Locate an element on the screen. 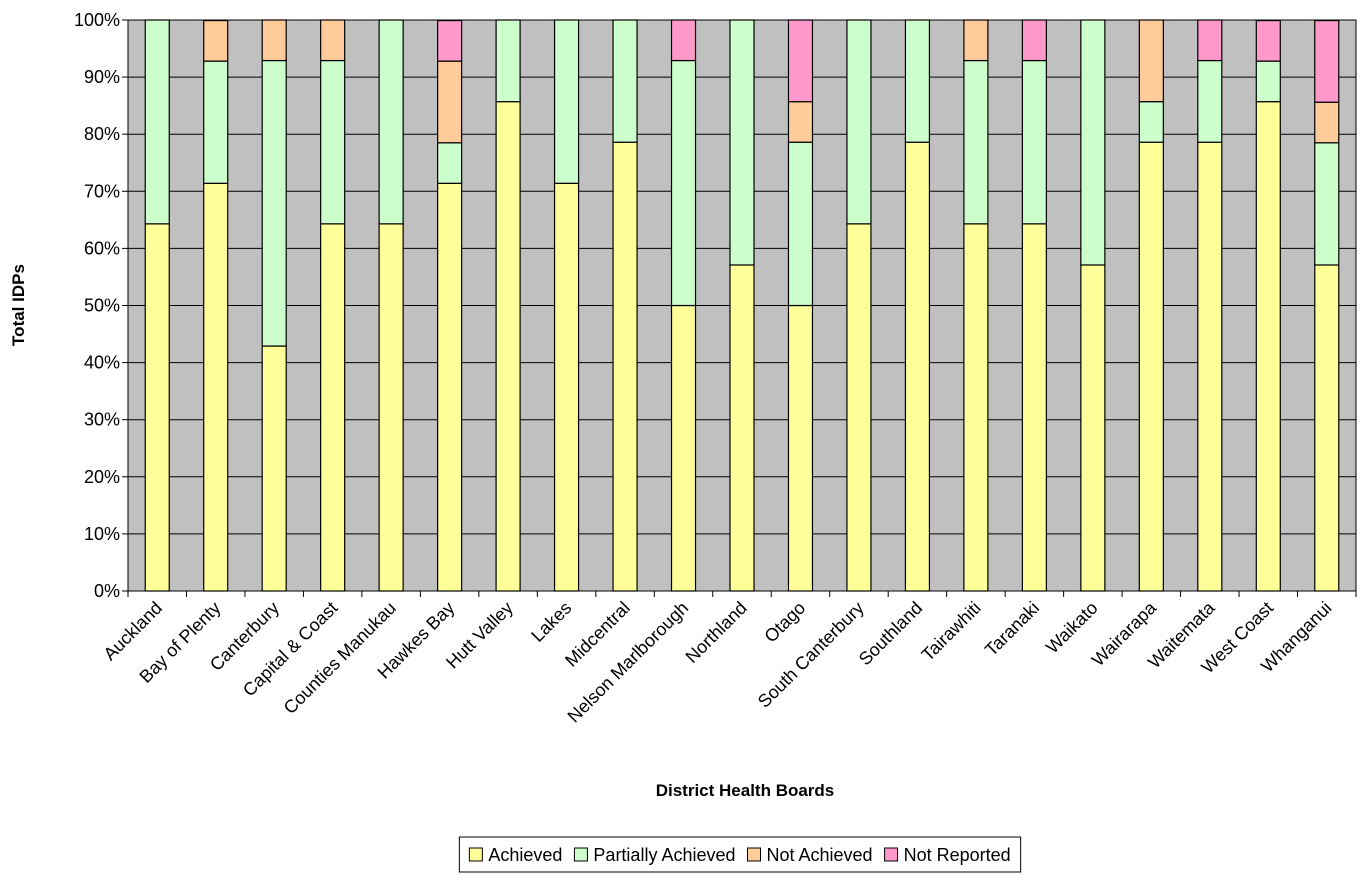 The height and width of the screenshot is (875, 1364). x-axis-title: District Health Boards is located at coordinates (745, 790).